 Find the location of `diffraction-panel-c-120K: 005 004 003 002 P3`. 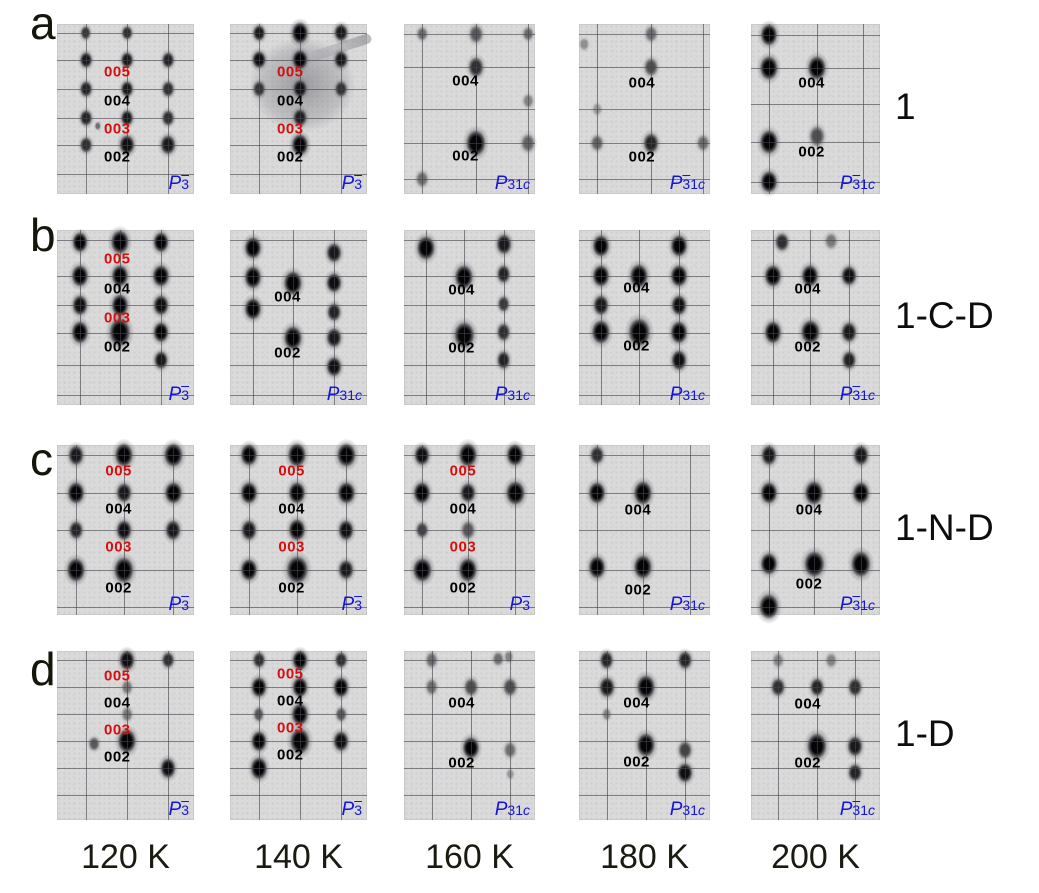

diffraction-panel-c-120K: 005 004 003 002 P3 is located at coordinates (125, 526).